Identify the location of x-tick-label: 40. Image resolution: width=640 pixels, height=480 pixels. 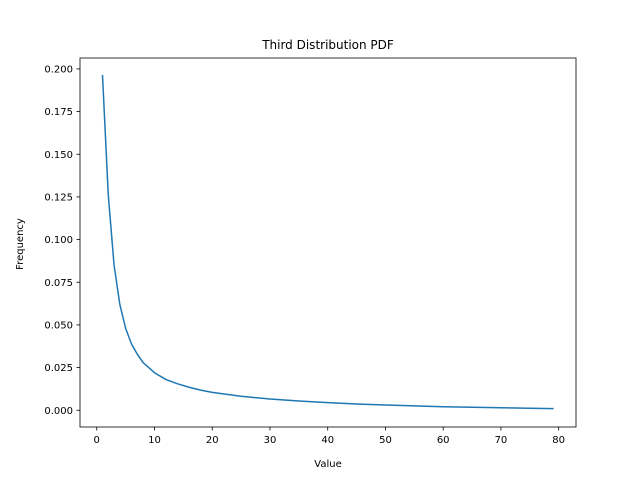
(327, 440).